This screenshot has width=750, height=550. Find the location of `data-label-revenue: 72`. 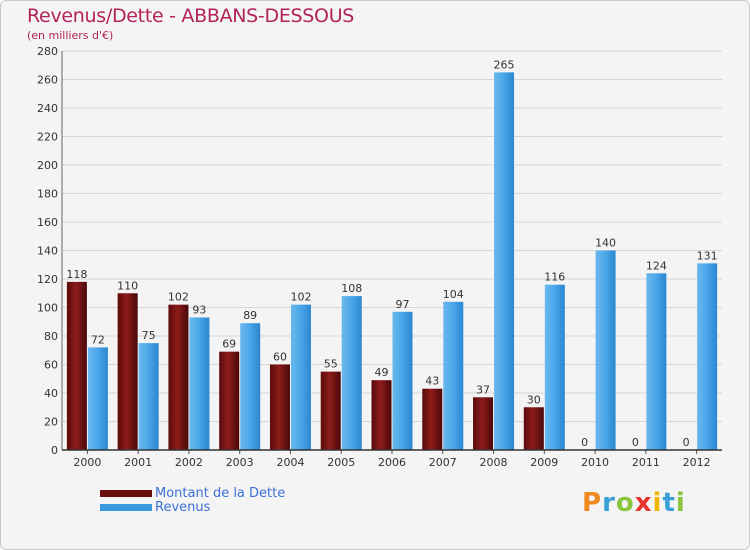

data-label-revenue: 72 is located at coordinates (98, 339).